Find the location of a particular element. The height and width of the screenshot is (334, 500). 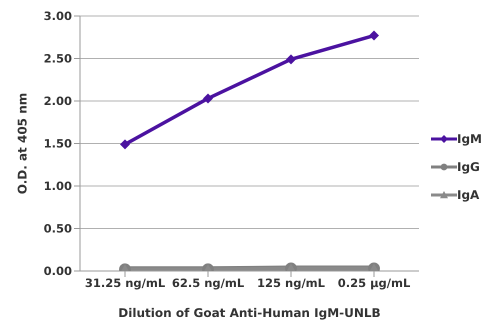

legend-label: IgG is located at coordinates (468, 167).